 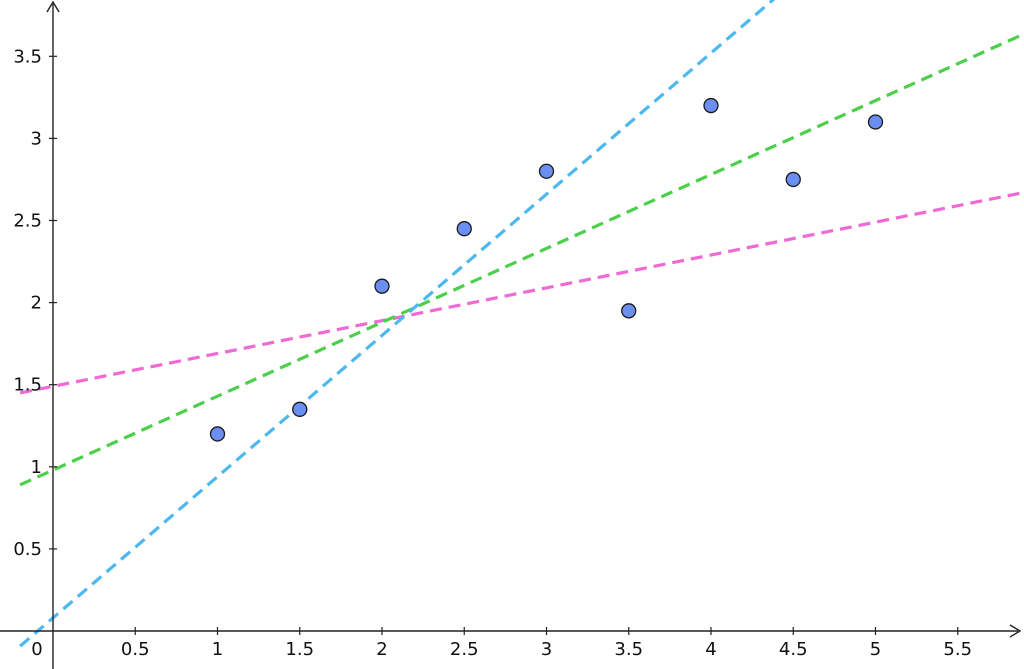 I want to click on x-tick-label: 2, so click(x=381, y=649).